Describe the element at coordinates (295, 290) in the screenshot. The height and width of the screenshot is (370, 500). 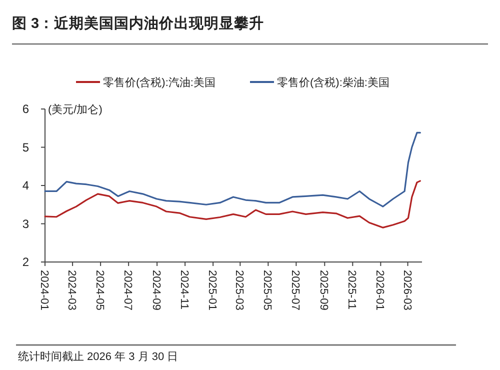
I see `x-tick-label: 2025-07` at that location.